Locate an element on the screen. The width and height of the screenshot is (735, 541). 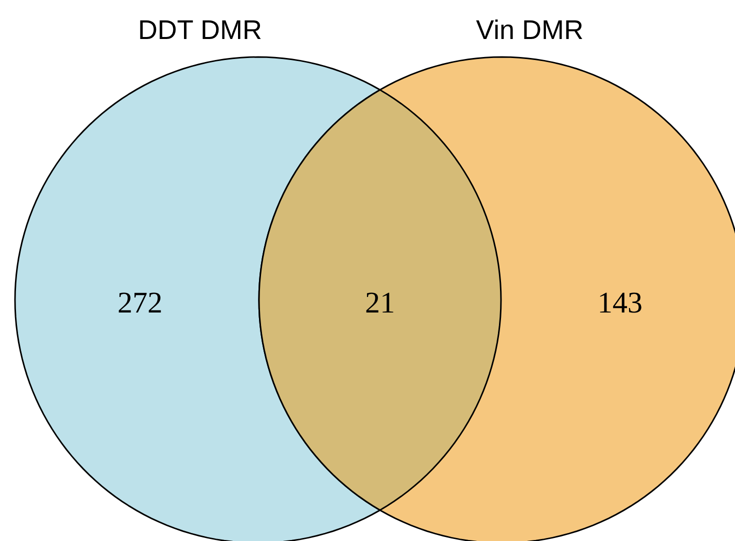
data-label: 21 is located at coordinates (380, 303).